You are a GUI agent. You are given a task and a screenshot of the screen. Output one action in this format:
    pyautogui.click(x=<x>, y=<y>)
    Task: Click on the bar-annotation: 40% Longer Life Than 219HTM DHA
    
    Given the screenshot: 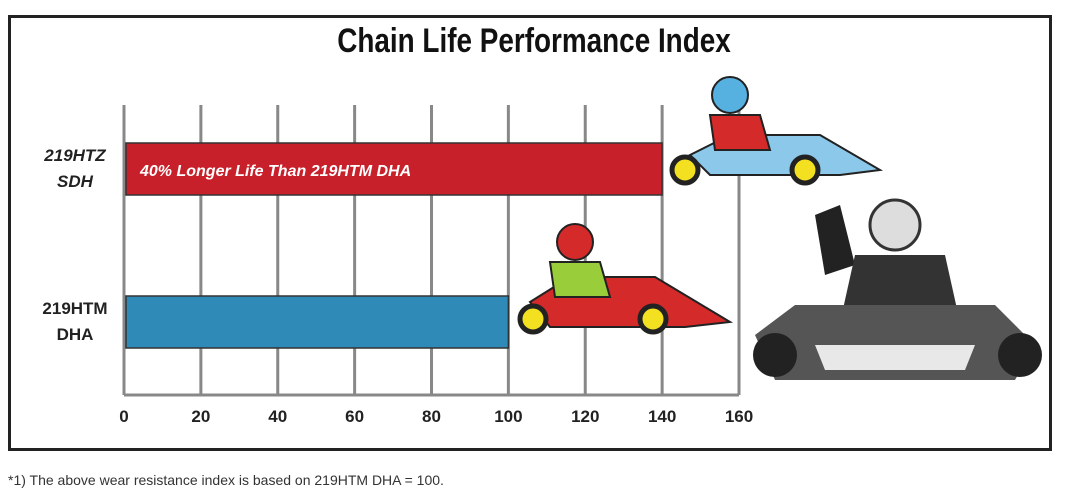 What is the action you would take?
    pyautogui.click(x=275, y=171)
    